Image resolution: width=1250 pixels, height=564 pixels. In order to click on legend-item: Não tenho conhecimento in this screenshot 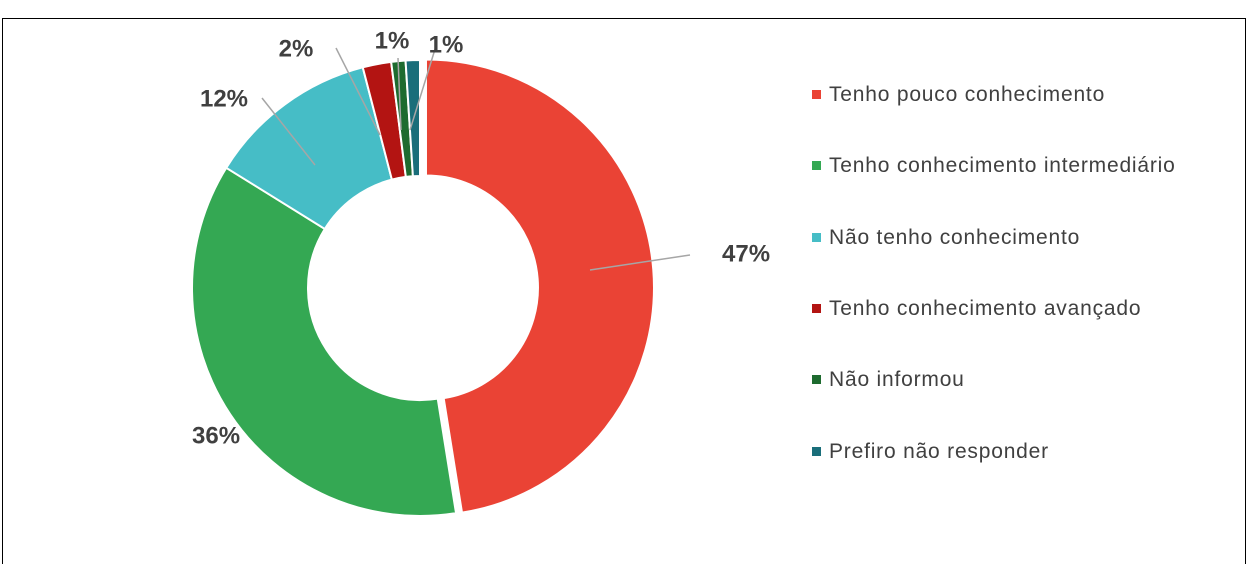, I will do `click(946, 237)`.